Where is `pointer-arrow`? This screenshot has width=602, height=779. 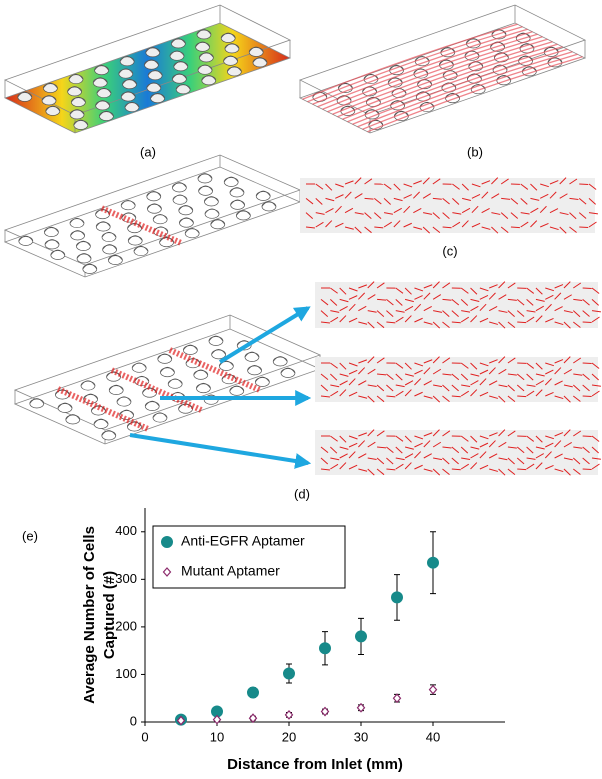
pointer-arrow is located at coordinates (264, 335).